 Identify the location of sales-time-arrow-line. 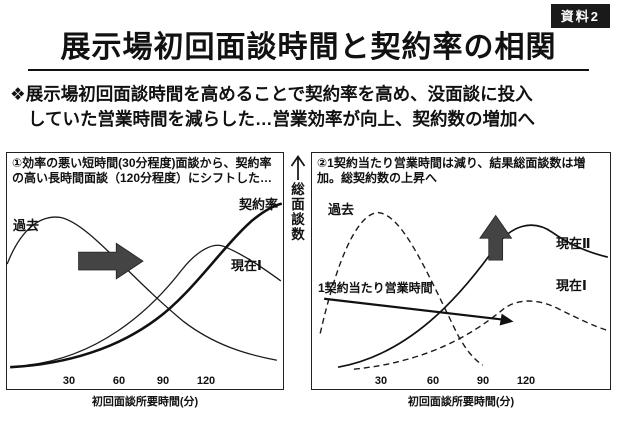
(413, 309).